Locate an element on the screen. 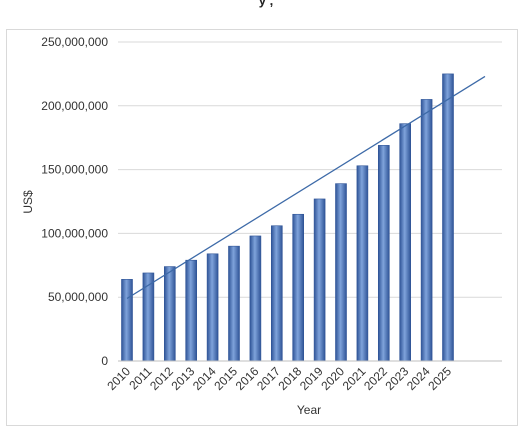 This screenshot has width=532, height=439. y-tick-label: 100,000,000 is located at coordinates (74, 233).